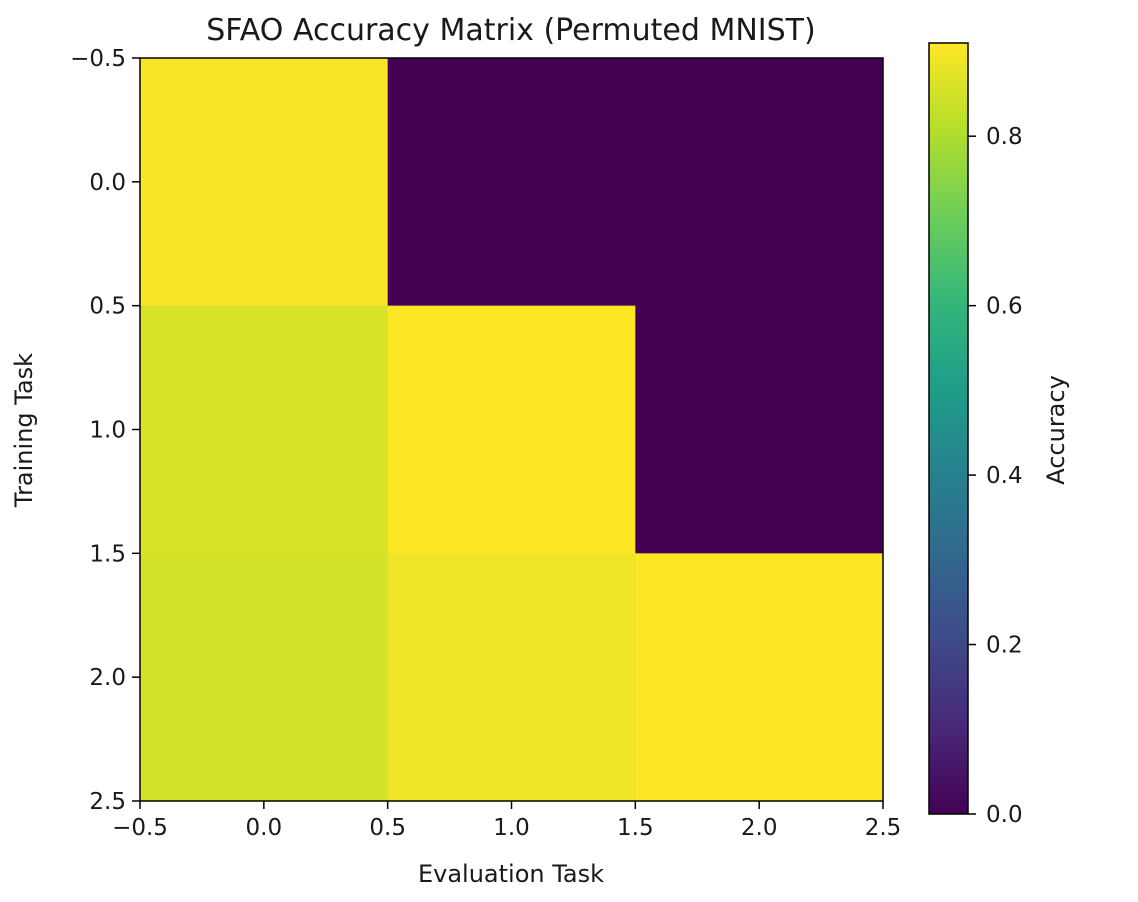 This screenshot has height=902, width=1138. What do you see at coordinates (98, 59) in the screenshot?
I see `y-tick-label: −0.5` at bounding box center [98, 59].